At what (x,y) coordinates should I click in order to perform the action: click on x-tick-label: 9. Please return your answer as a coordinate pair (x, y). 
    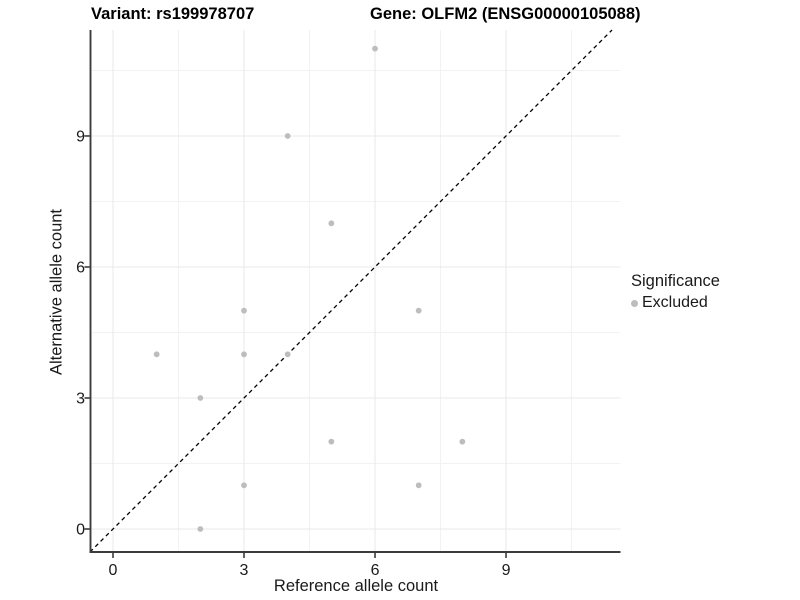
    Looking at the image, I should click on (506, 570).